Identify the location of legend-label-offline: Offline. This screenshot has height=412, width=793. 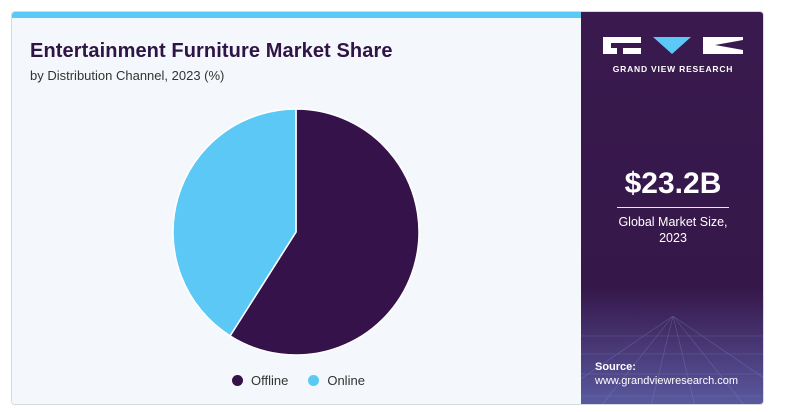
(270, 380).